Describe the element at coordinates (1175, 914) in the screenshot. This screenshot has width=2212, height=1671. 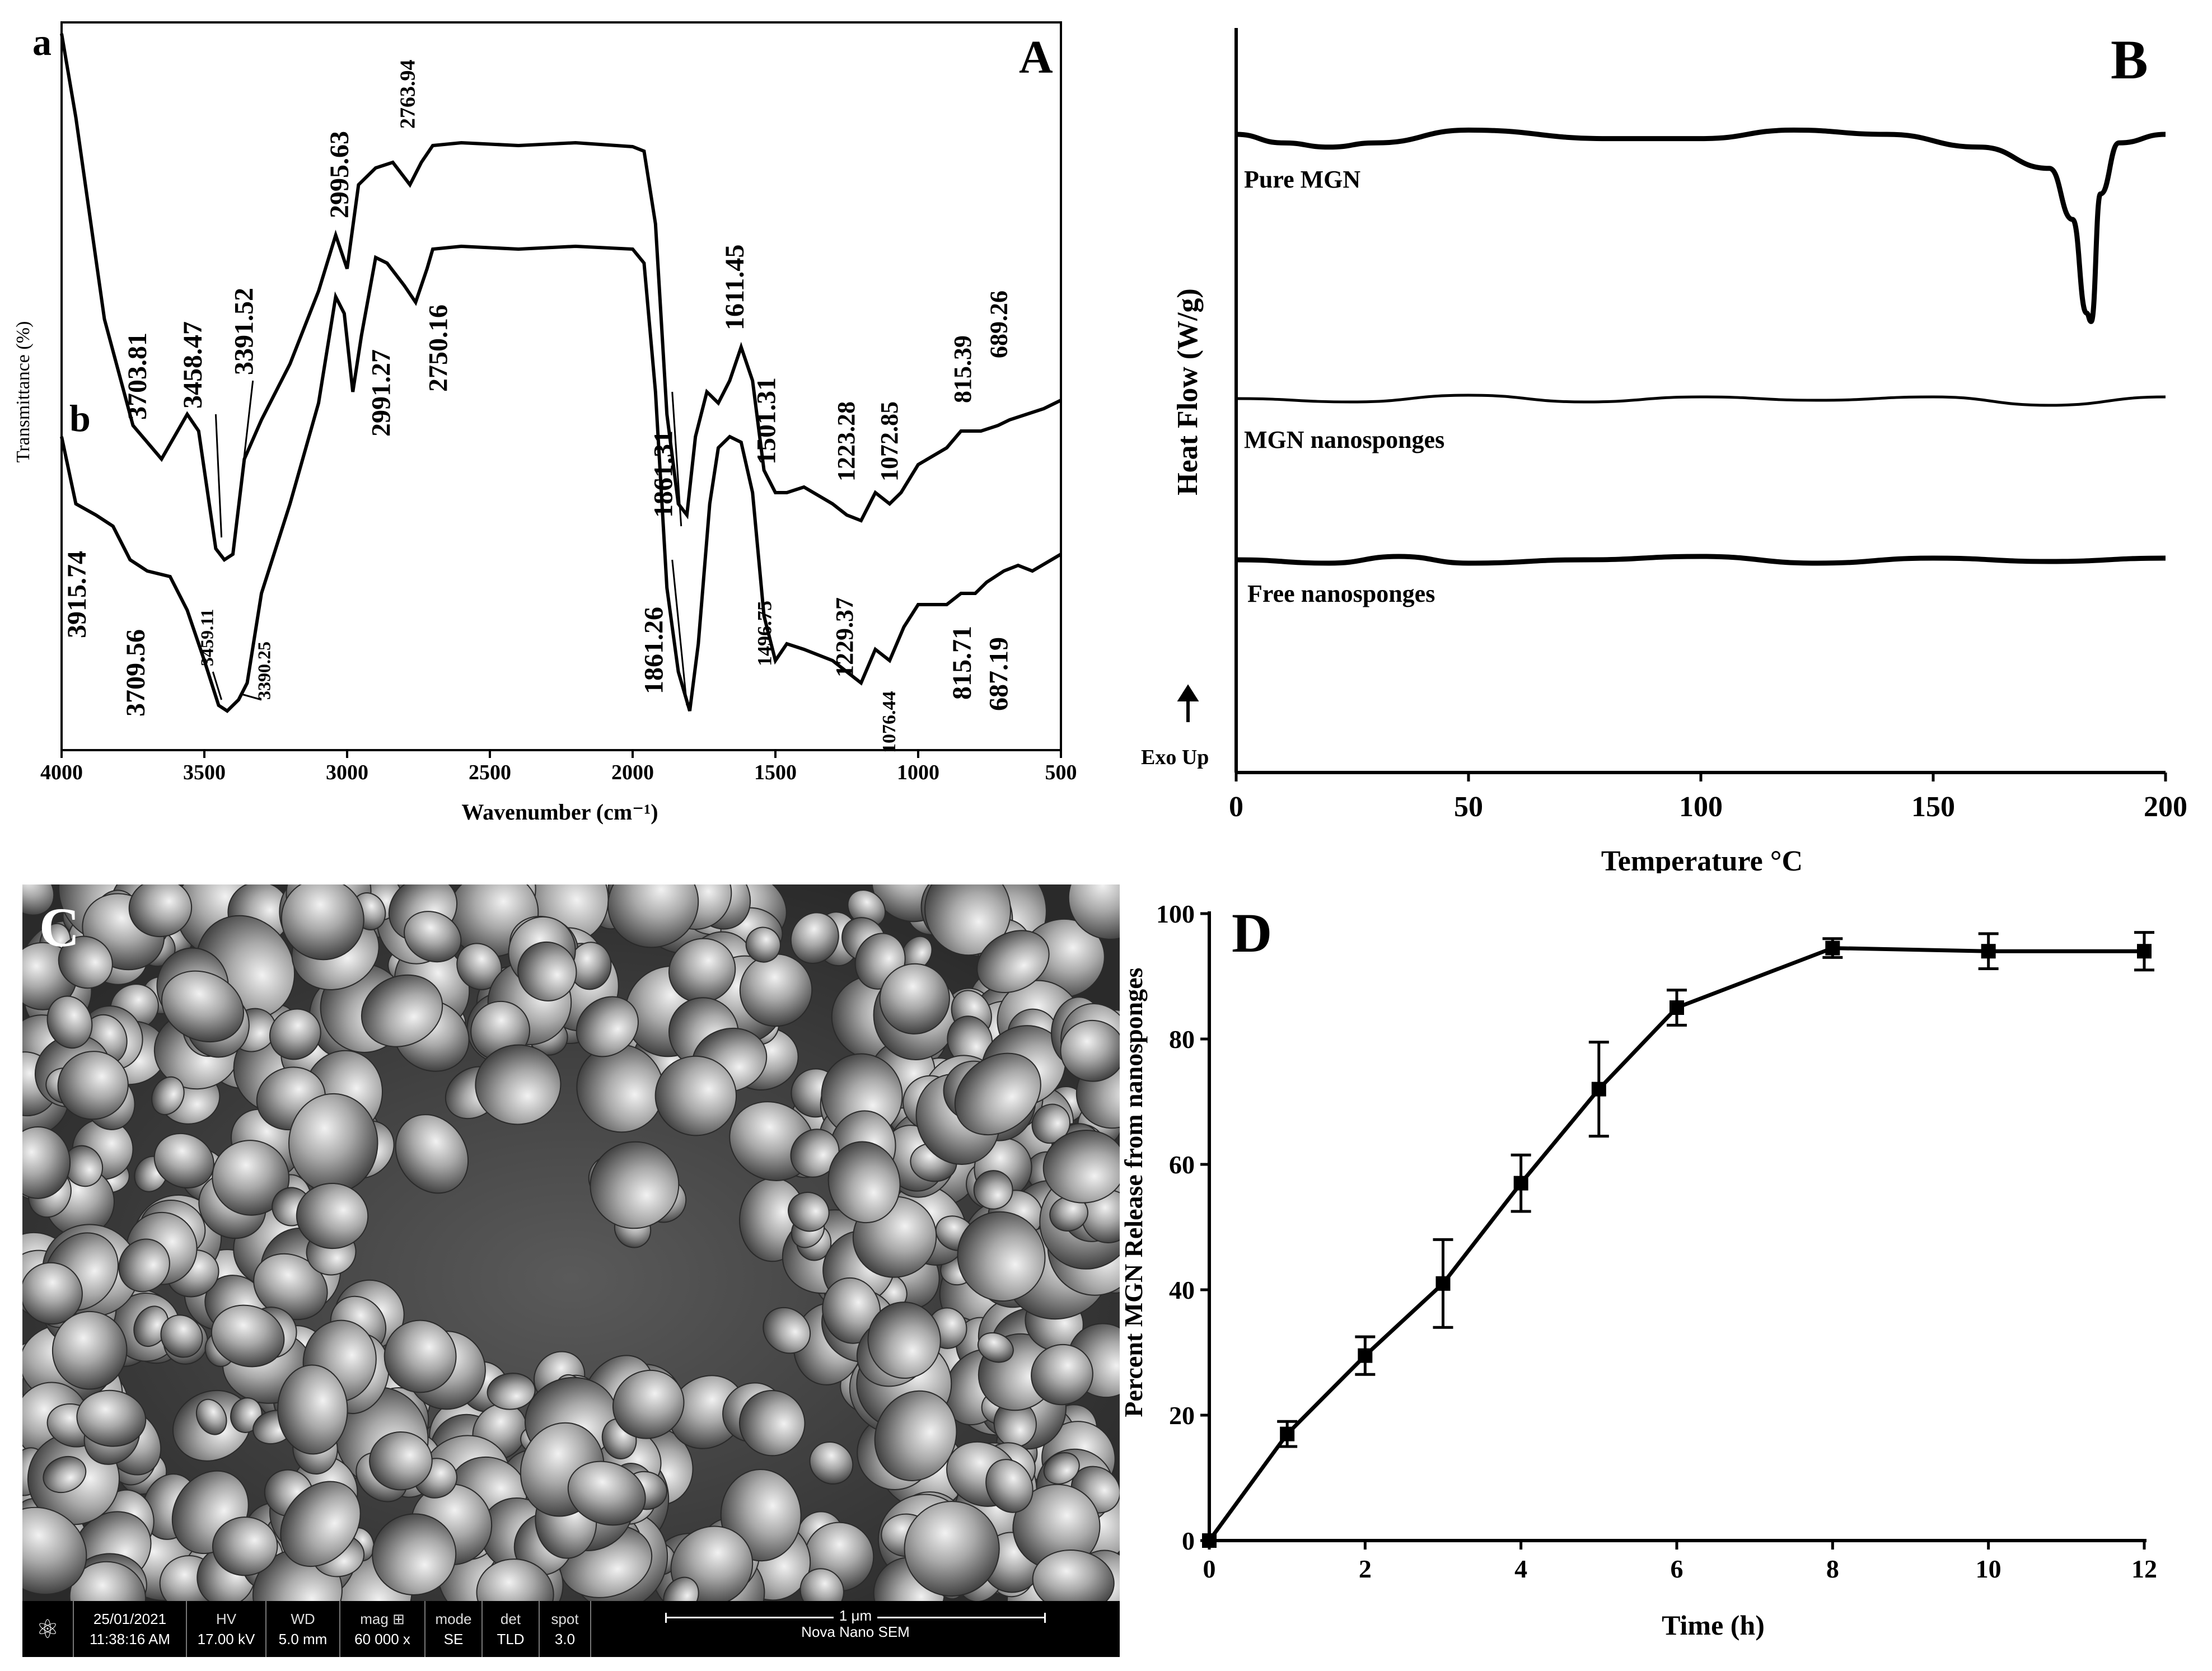
I see `release-y-tick-label: 100` at that location.